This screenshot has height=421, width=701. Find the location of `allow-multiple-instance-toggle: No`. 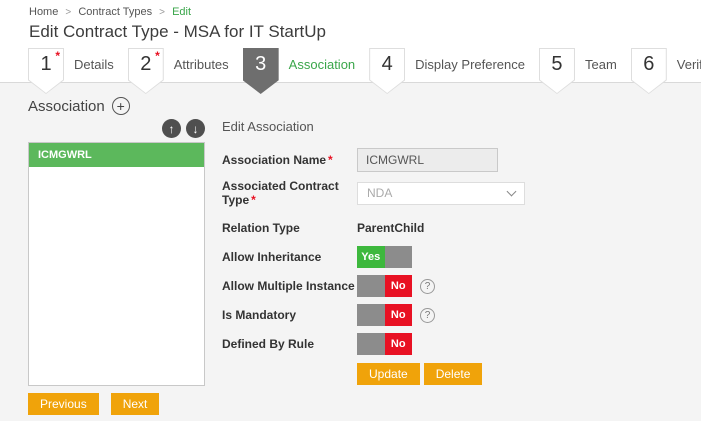

allow-multiple-instance-toggle: No is located at coordinates (384, 286).